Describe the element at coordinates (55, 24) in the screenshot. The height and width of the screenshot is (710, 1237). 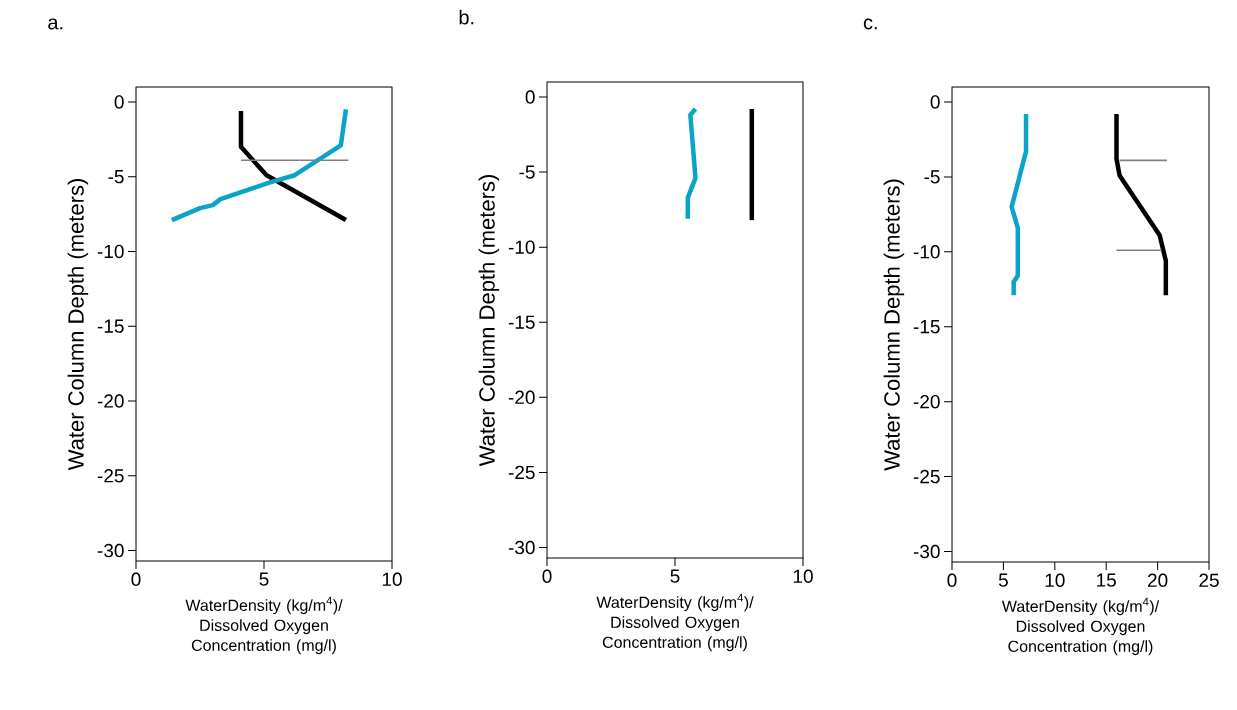
I see `chart-title: a.` at that location.